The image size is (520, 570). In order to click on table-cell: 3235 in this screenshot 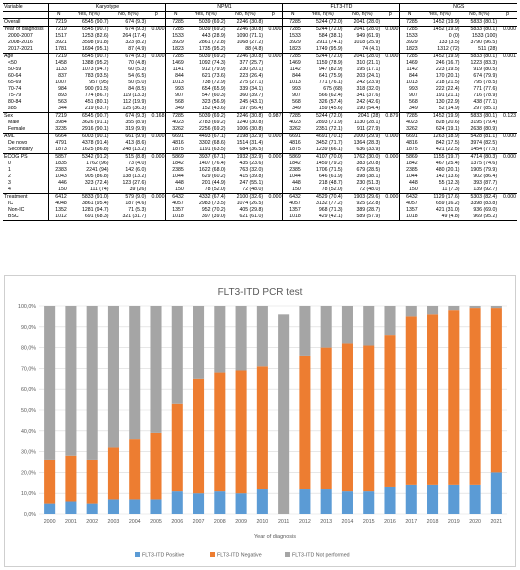, I will do `click(58, 129)`.